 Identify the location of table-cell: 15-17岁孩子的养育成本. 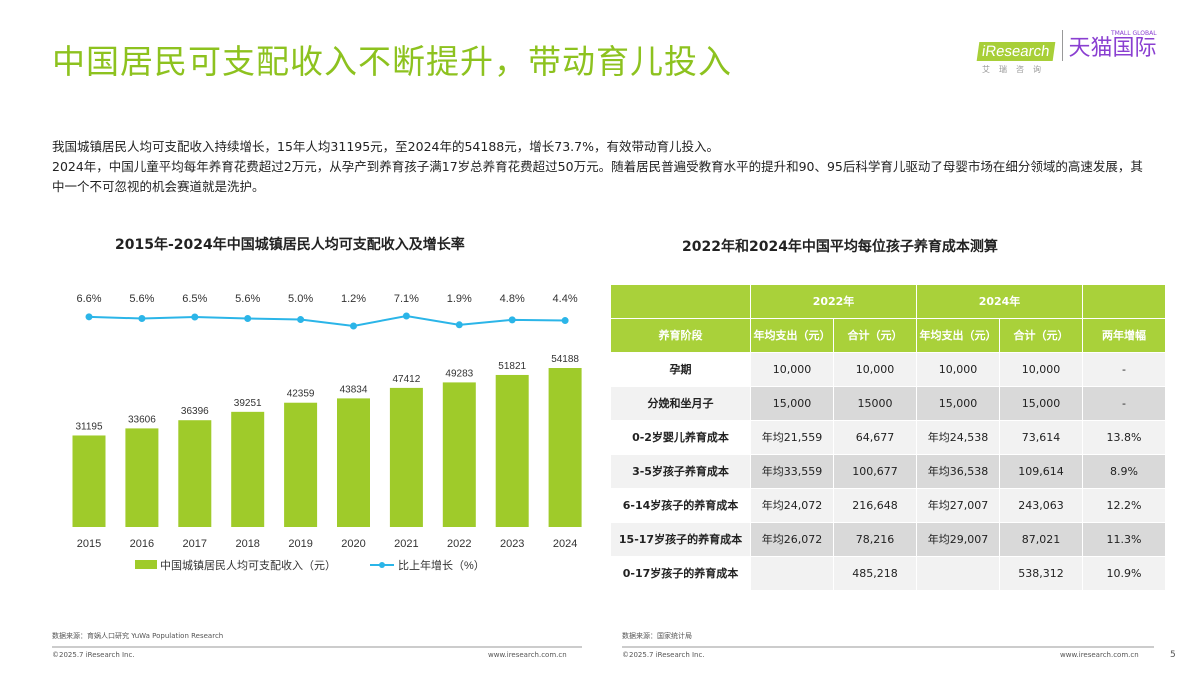
(680, 539).